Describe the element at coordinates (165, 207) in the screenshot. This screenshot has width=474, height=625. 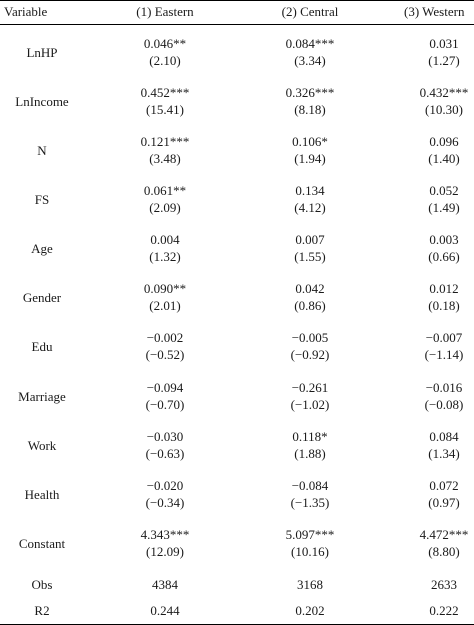
I see `tstat-eastern: (2.09)` at that location.